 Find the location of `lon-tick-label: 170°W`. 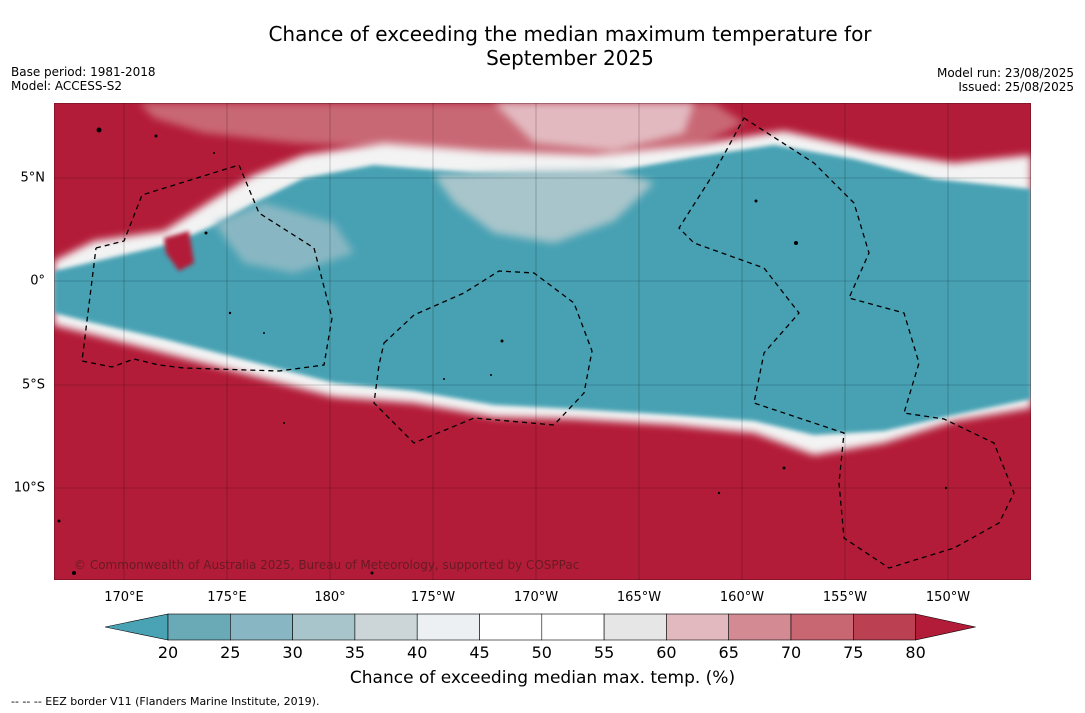

lon-tick-label: 170°W is located at coordinates (536, 597).